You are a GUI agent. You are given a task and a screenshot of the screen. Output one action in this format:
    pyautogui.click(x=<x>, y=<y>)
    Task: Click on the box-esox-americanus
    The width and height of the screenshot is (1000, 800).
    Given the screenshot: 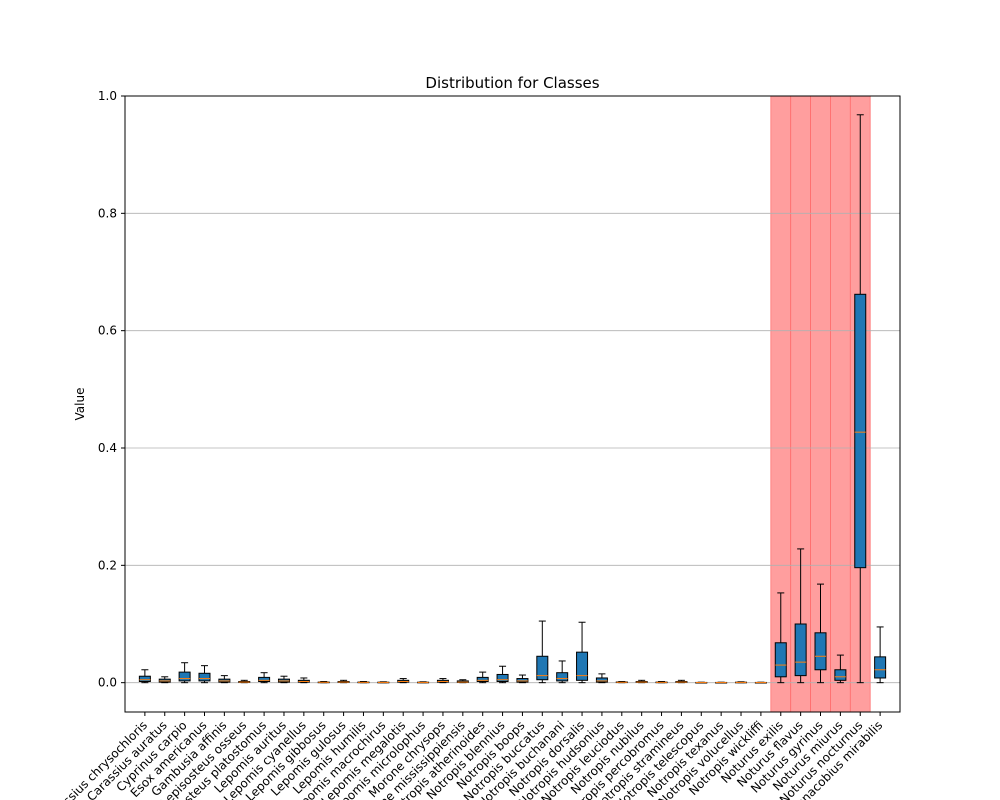 What is the action you would take?
    pyautogui.click(x=204, y=674)
    